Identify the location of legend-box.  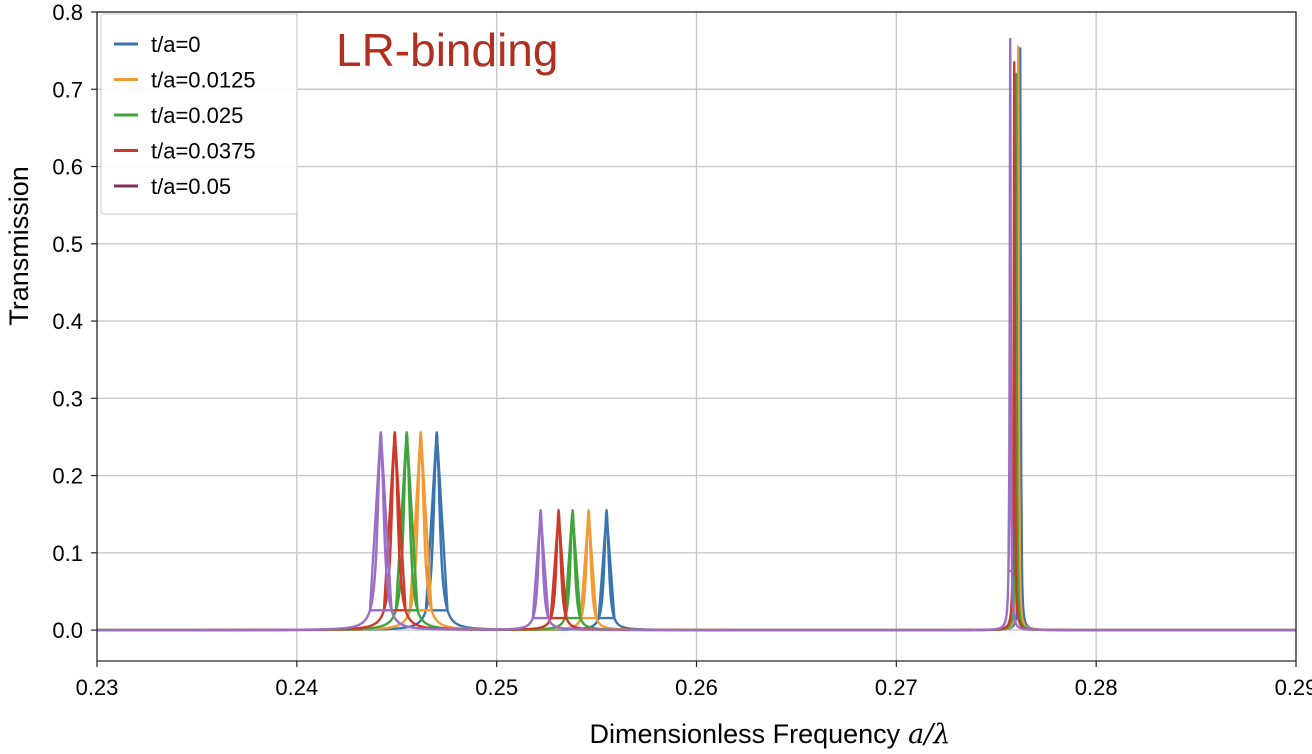
(199, 114).